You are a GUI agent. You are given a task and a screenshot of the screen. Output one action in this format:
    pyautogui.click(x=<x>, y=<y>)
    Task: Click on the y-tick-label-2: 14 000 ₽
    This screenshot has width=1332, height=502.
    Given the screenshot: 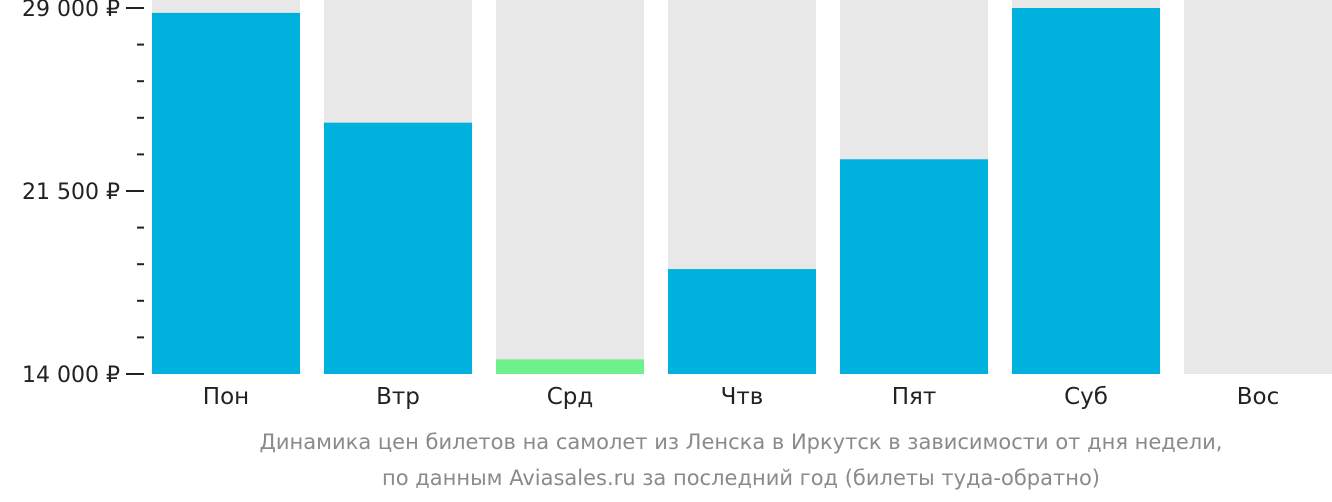 What is the action you would take?
    pyautogui.click(x=71, y=375)
    